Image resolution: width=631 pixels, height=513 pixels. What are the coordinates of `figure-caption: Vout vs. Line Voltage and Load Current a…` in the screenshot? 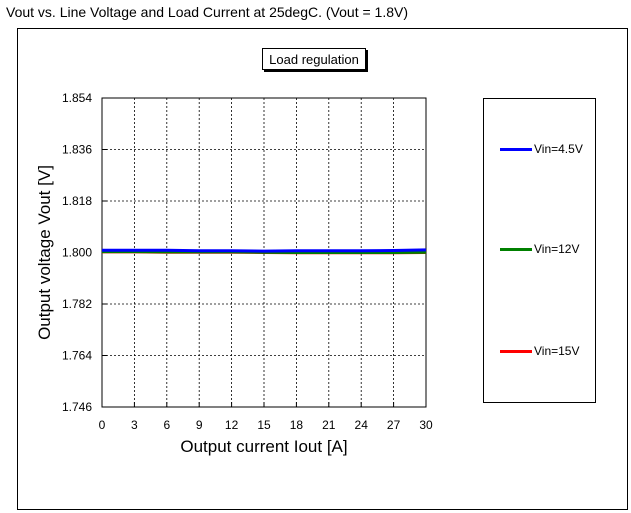 It's located at (207, 12).